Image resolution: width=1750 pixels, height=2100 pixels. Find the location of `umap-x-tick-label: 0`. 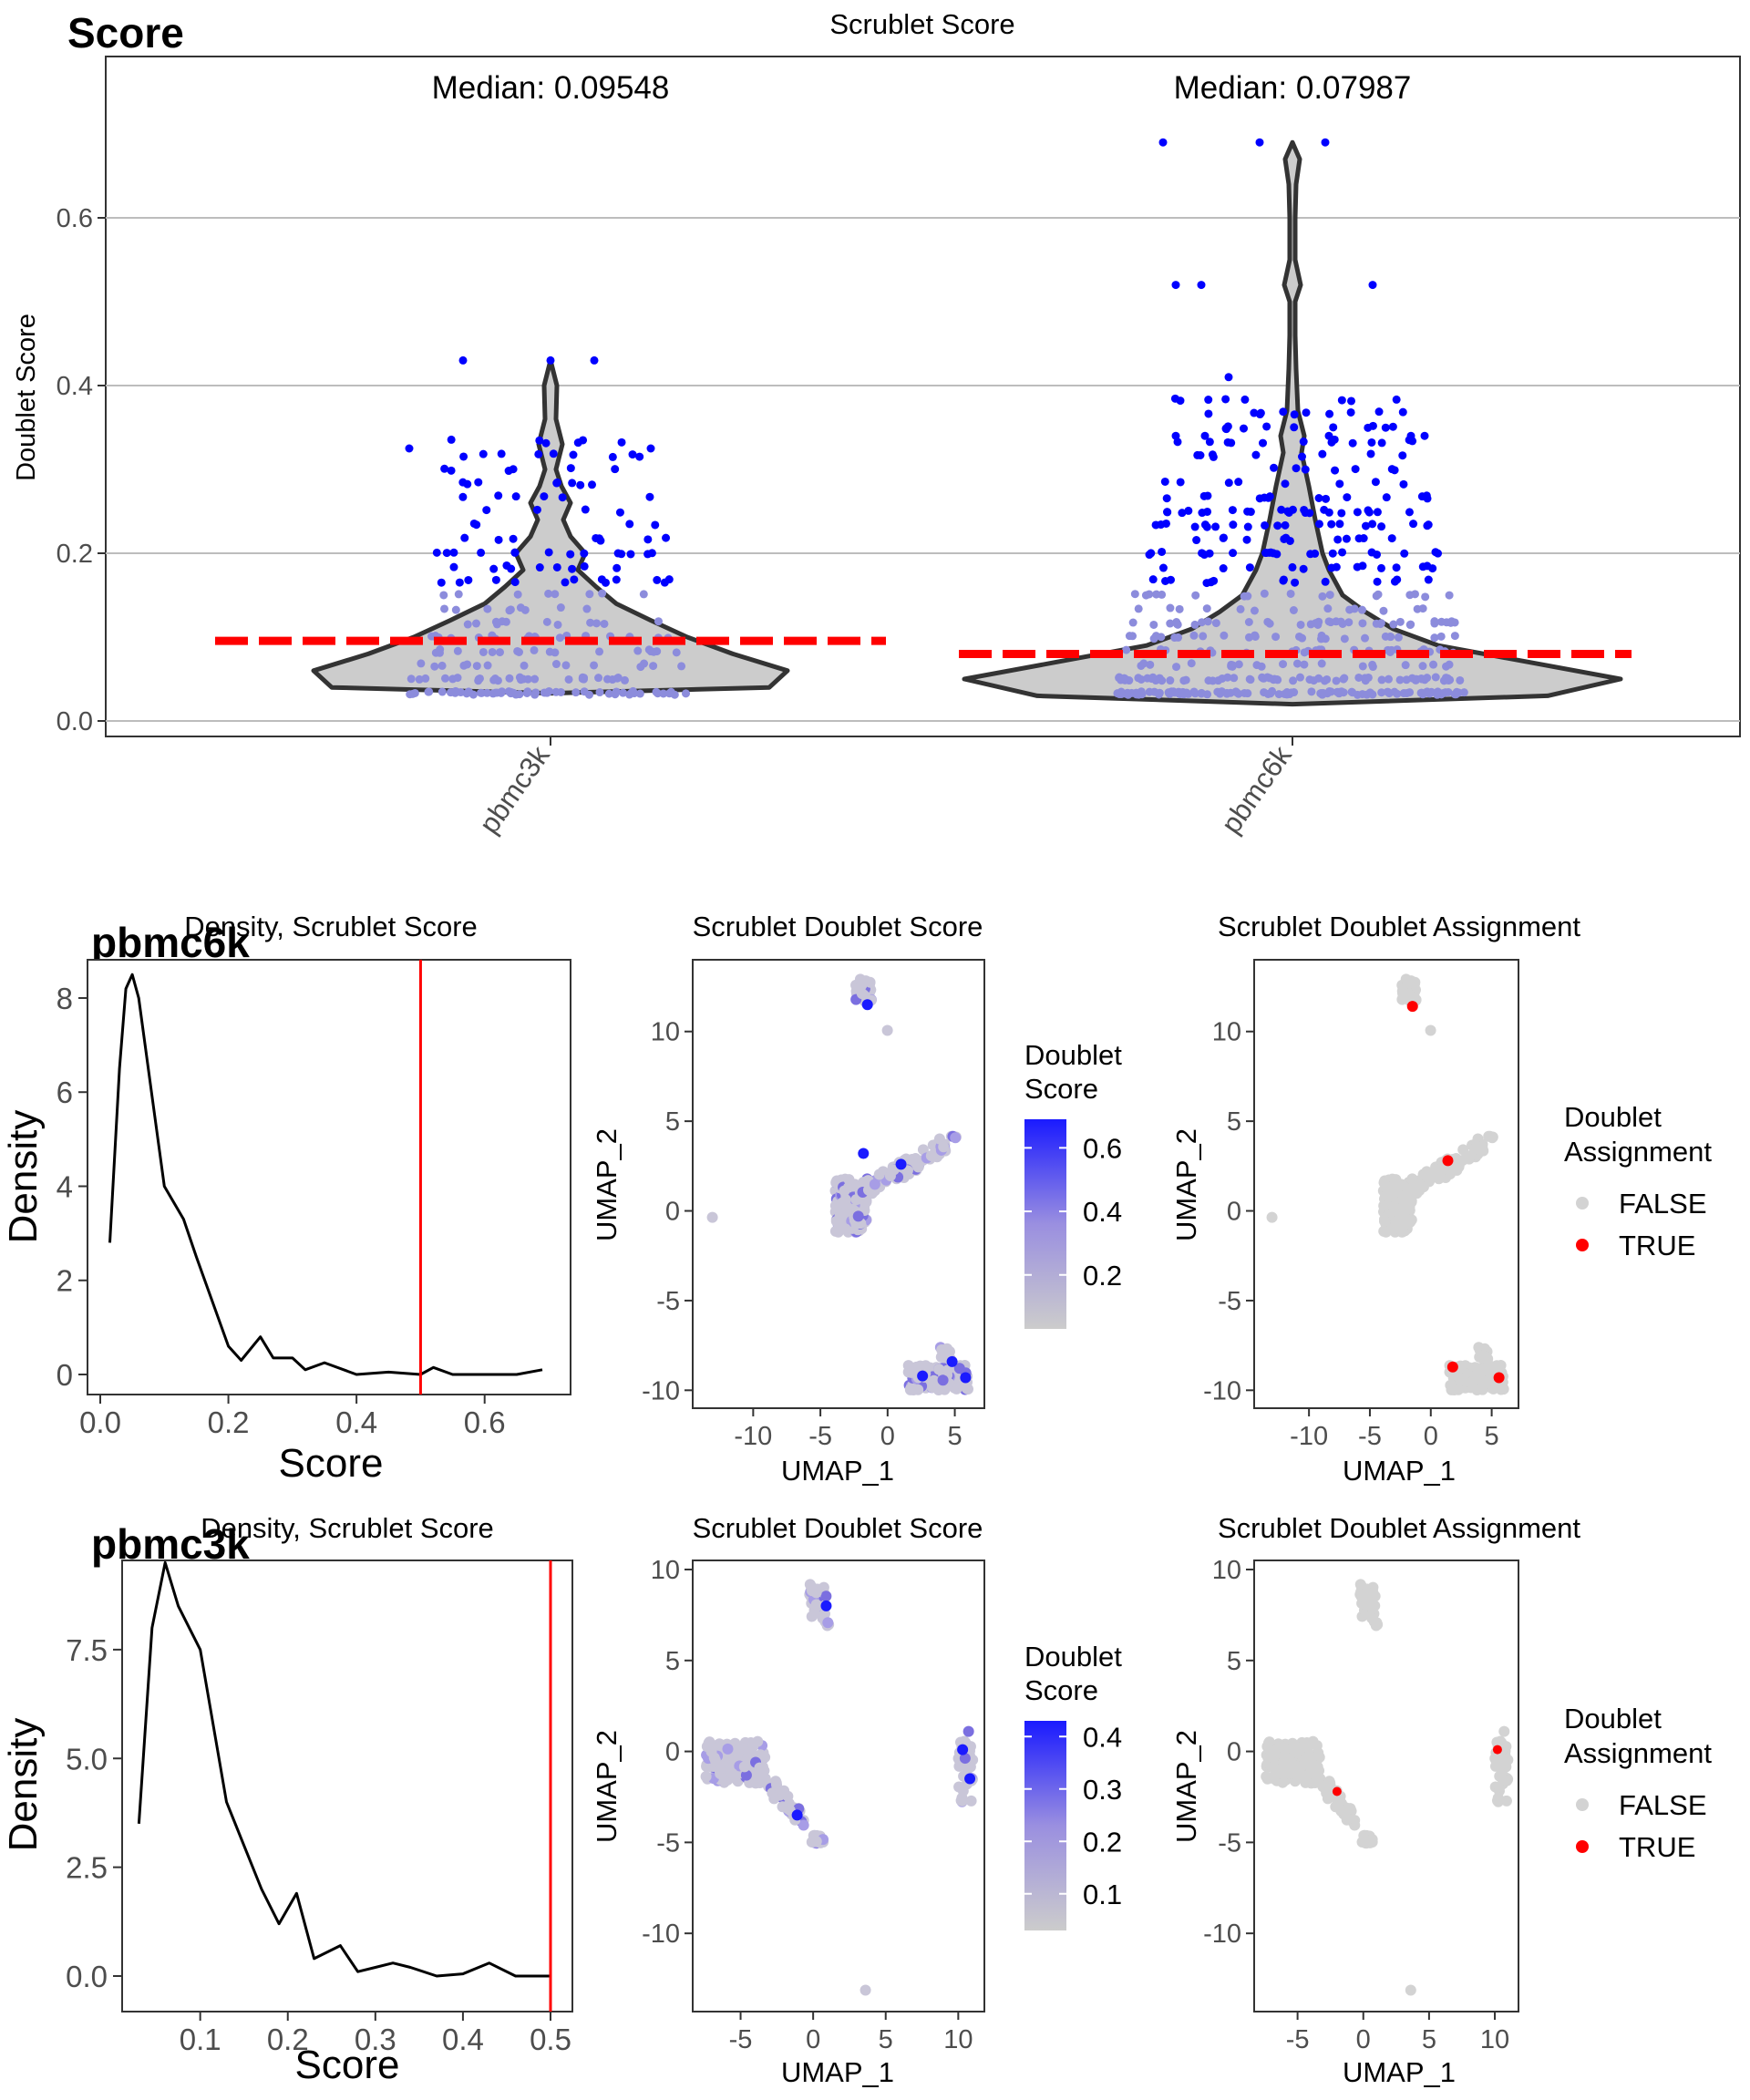

umap-x-tick-label: 0 is located at coordinates (1431, 1437).